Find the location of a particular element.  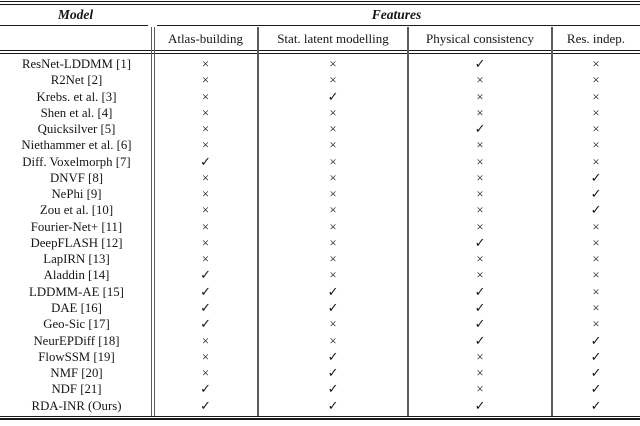

table-row: NeurEPDiff [18] × × ✓ ✓ is located at coordinates (320, 341).